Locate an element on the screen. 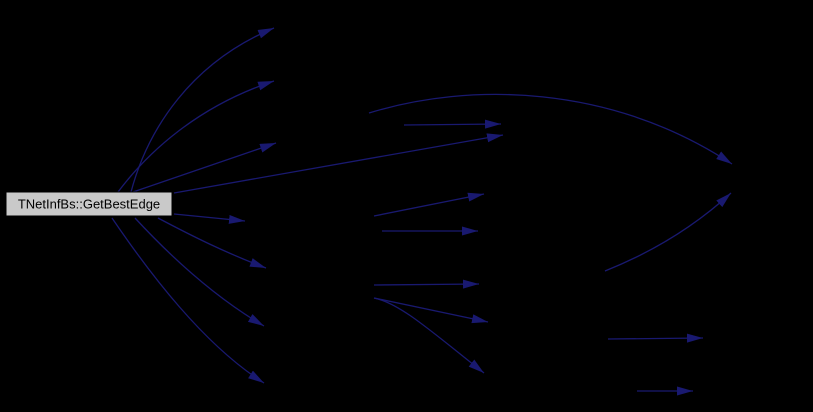 Image resolution: width=813 pixels, height=412 pixels. source-node-label: TNetInfBs::GetBestEdge is located at coordinates (89, 204).